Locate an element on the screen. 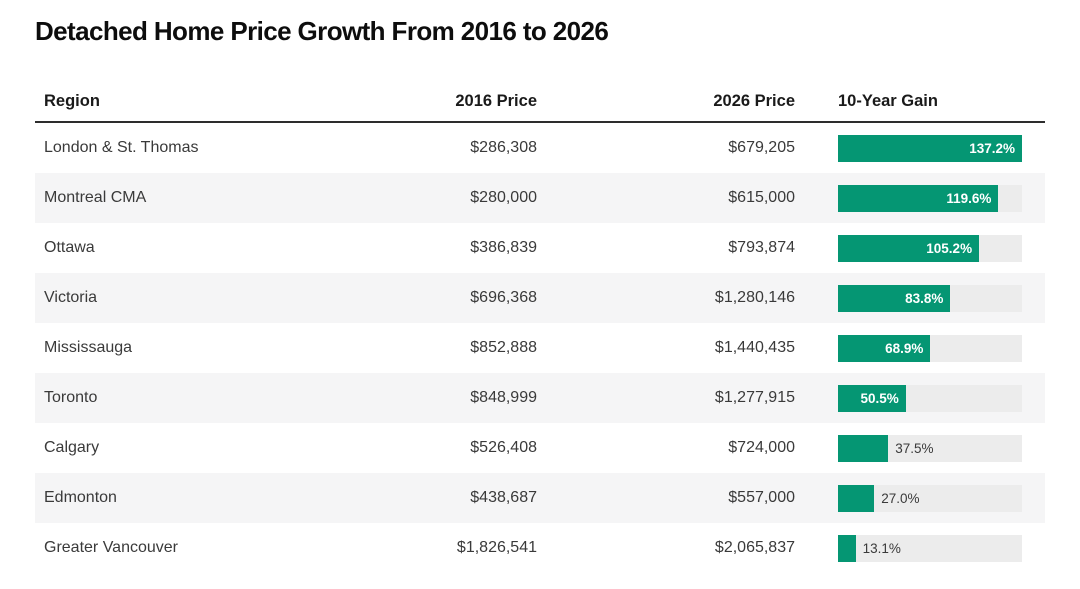 The image size is (1080, 589). gain-bar: 119.6% is located at coordinates (918, 198).